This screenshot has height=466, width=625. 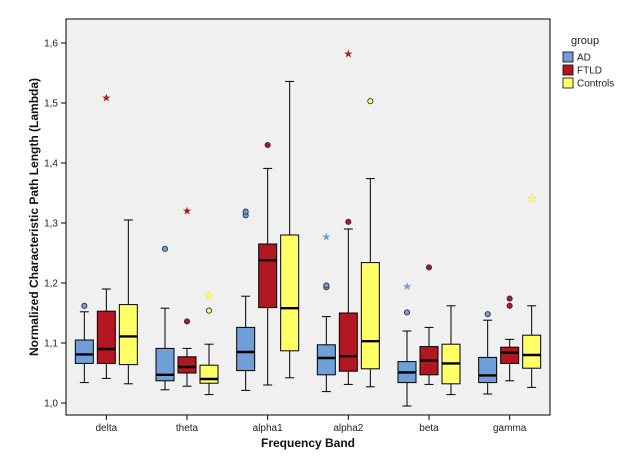 What do you see at coordinates (585, 41) in the screenshot?
I see `legend-title: group` at bounding box center [585, 41].